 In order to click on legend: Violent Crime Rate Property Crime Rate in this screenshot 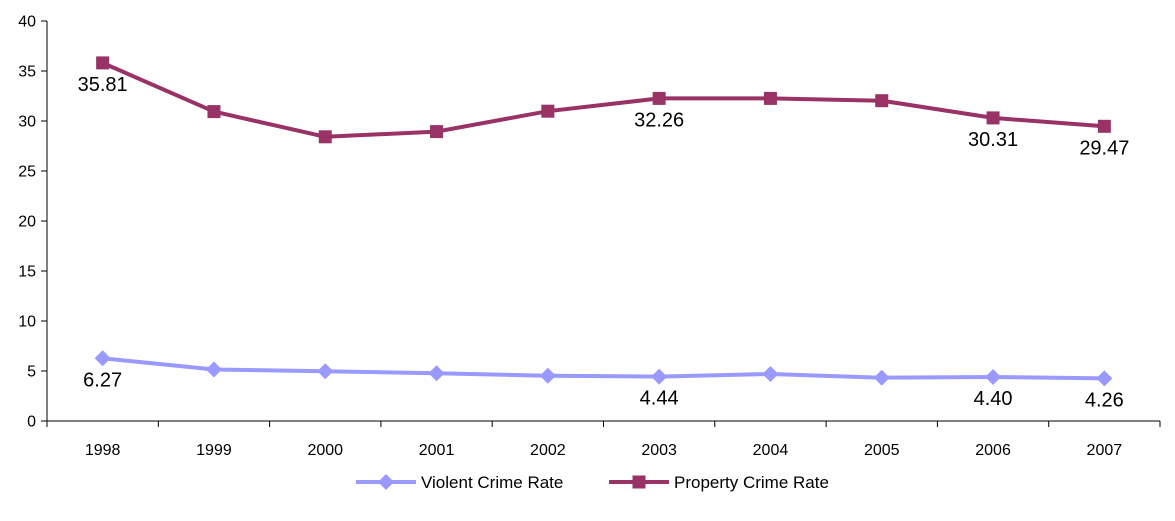, I will do `click(592, 482)`.